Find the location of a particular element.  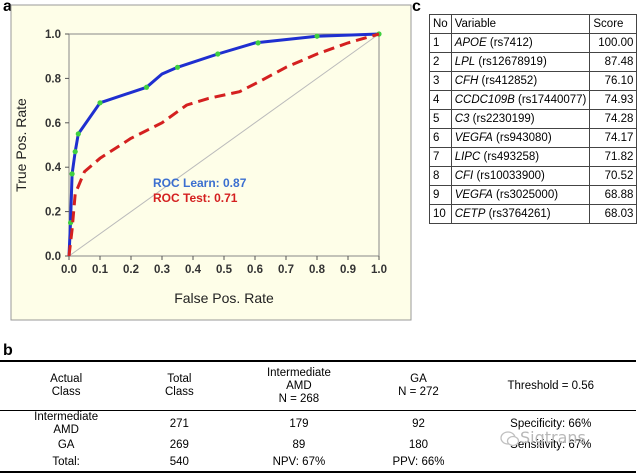

variable-cell: VEGFA (rs943080) is located at coordinates (520, 138).